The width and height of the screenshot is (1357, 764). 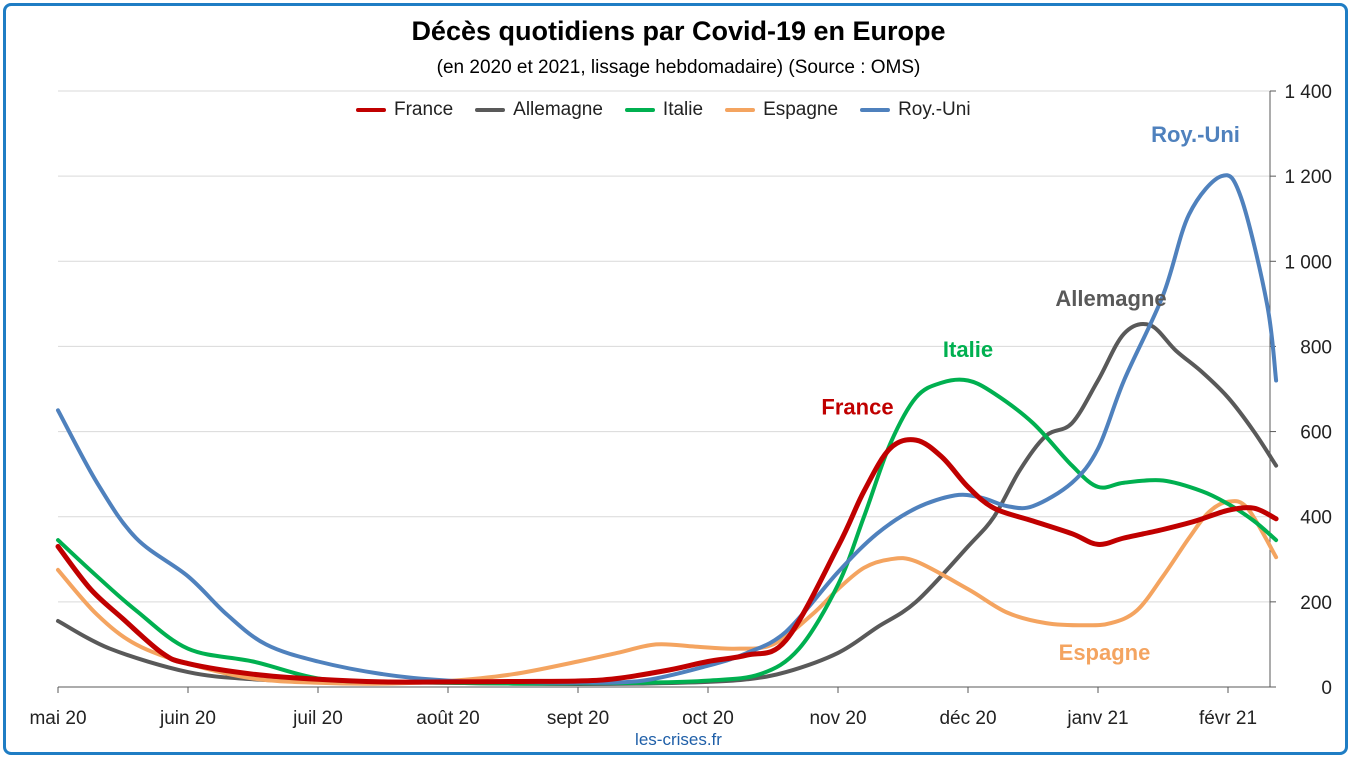 I want to click on y-tick-label: 800, so click(x=1316, y=347).